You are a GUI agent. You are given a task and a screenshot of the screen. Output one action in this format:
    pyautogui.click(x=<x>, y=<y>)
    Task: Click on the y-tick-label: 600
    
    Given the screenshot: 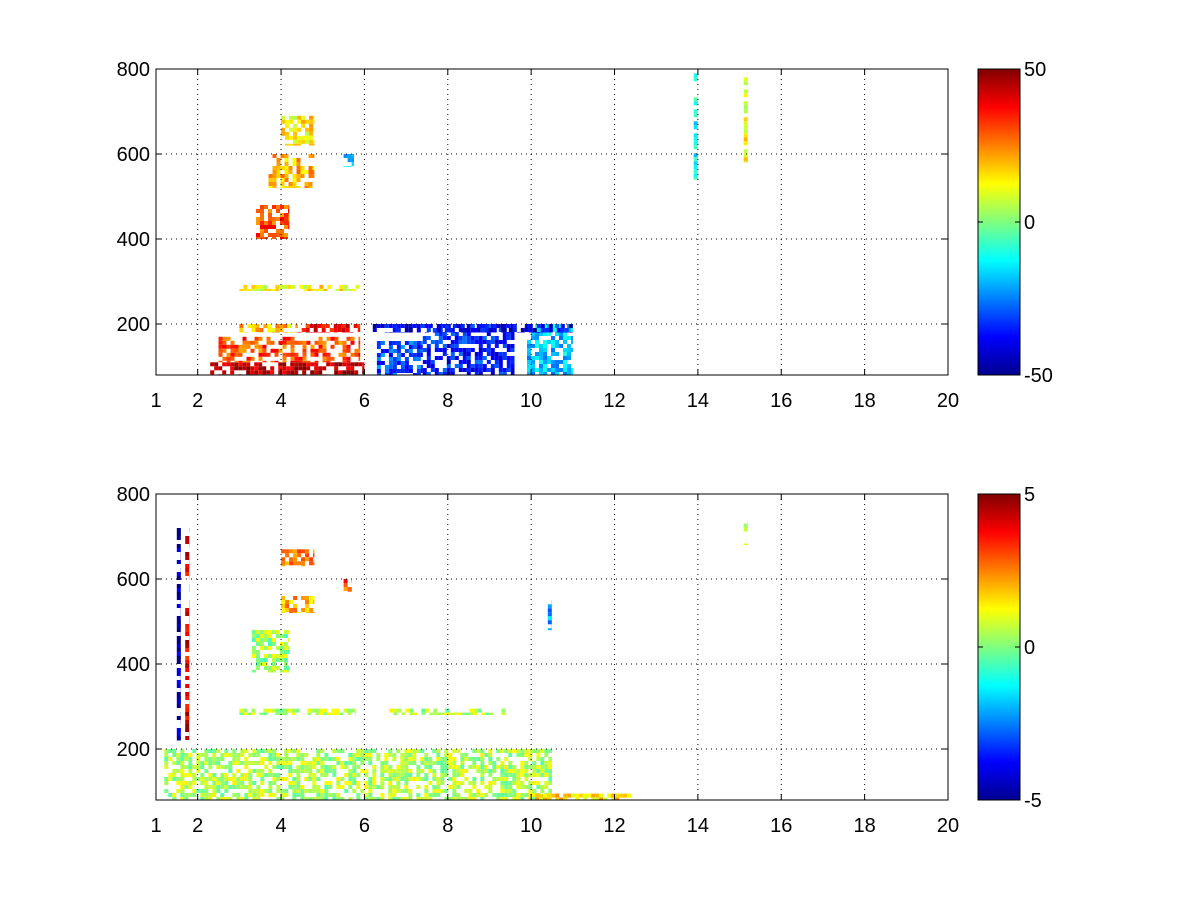 What is the action you would take?
    pyautogui.click(x=133, y=155)
    